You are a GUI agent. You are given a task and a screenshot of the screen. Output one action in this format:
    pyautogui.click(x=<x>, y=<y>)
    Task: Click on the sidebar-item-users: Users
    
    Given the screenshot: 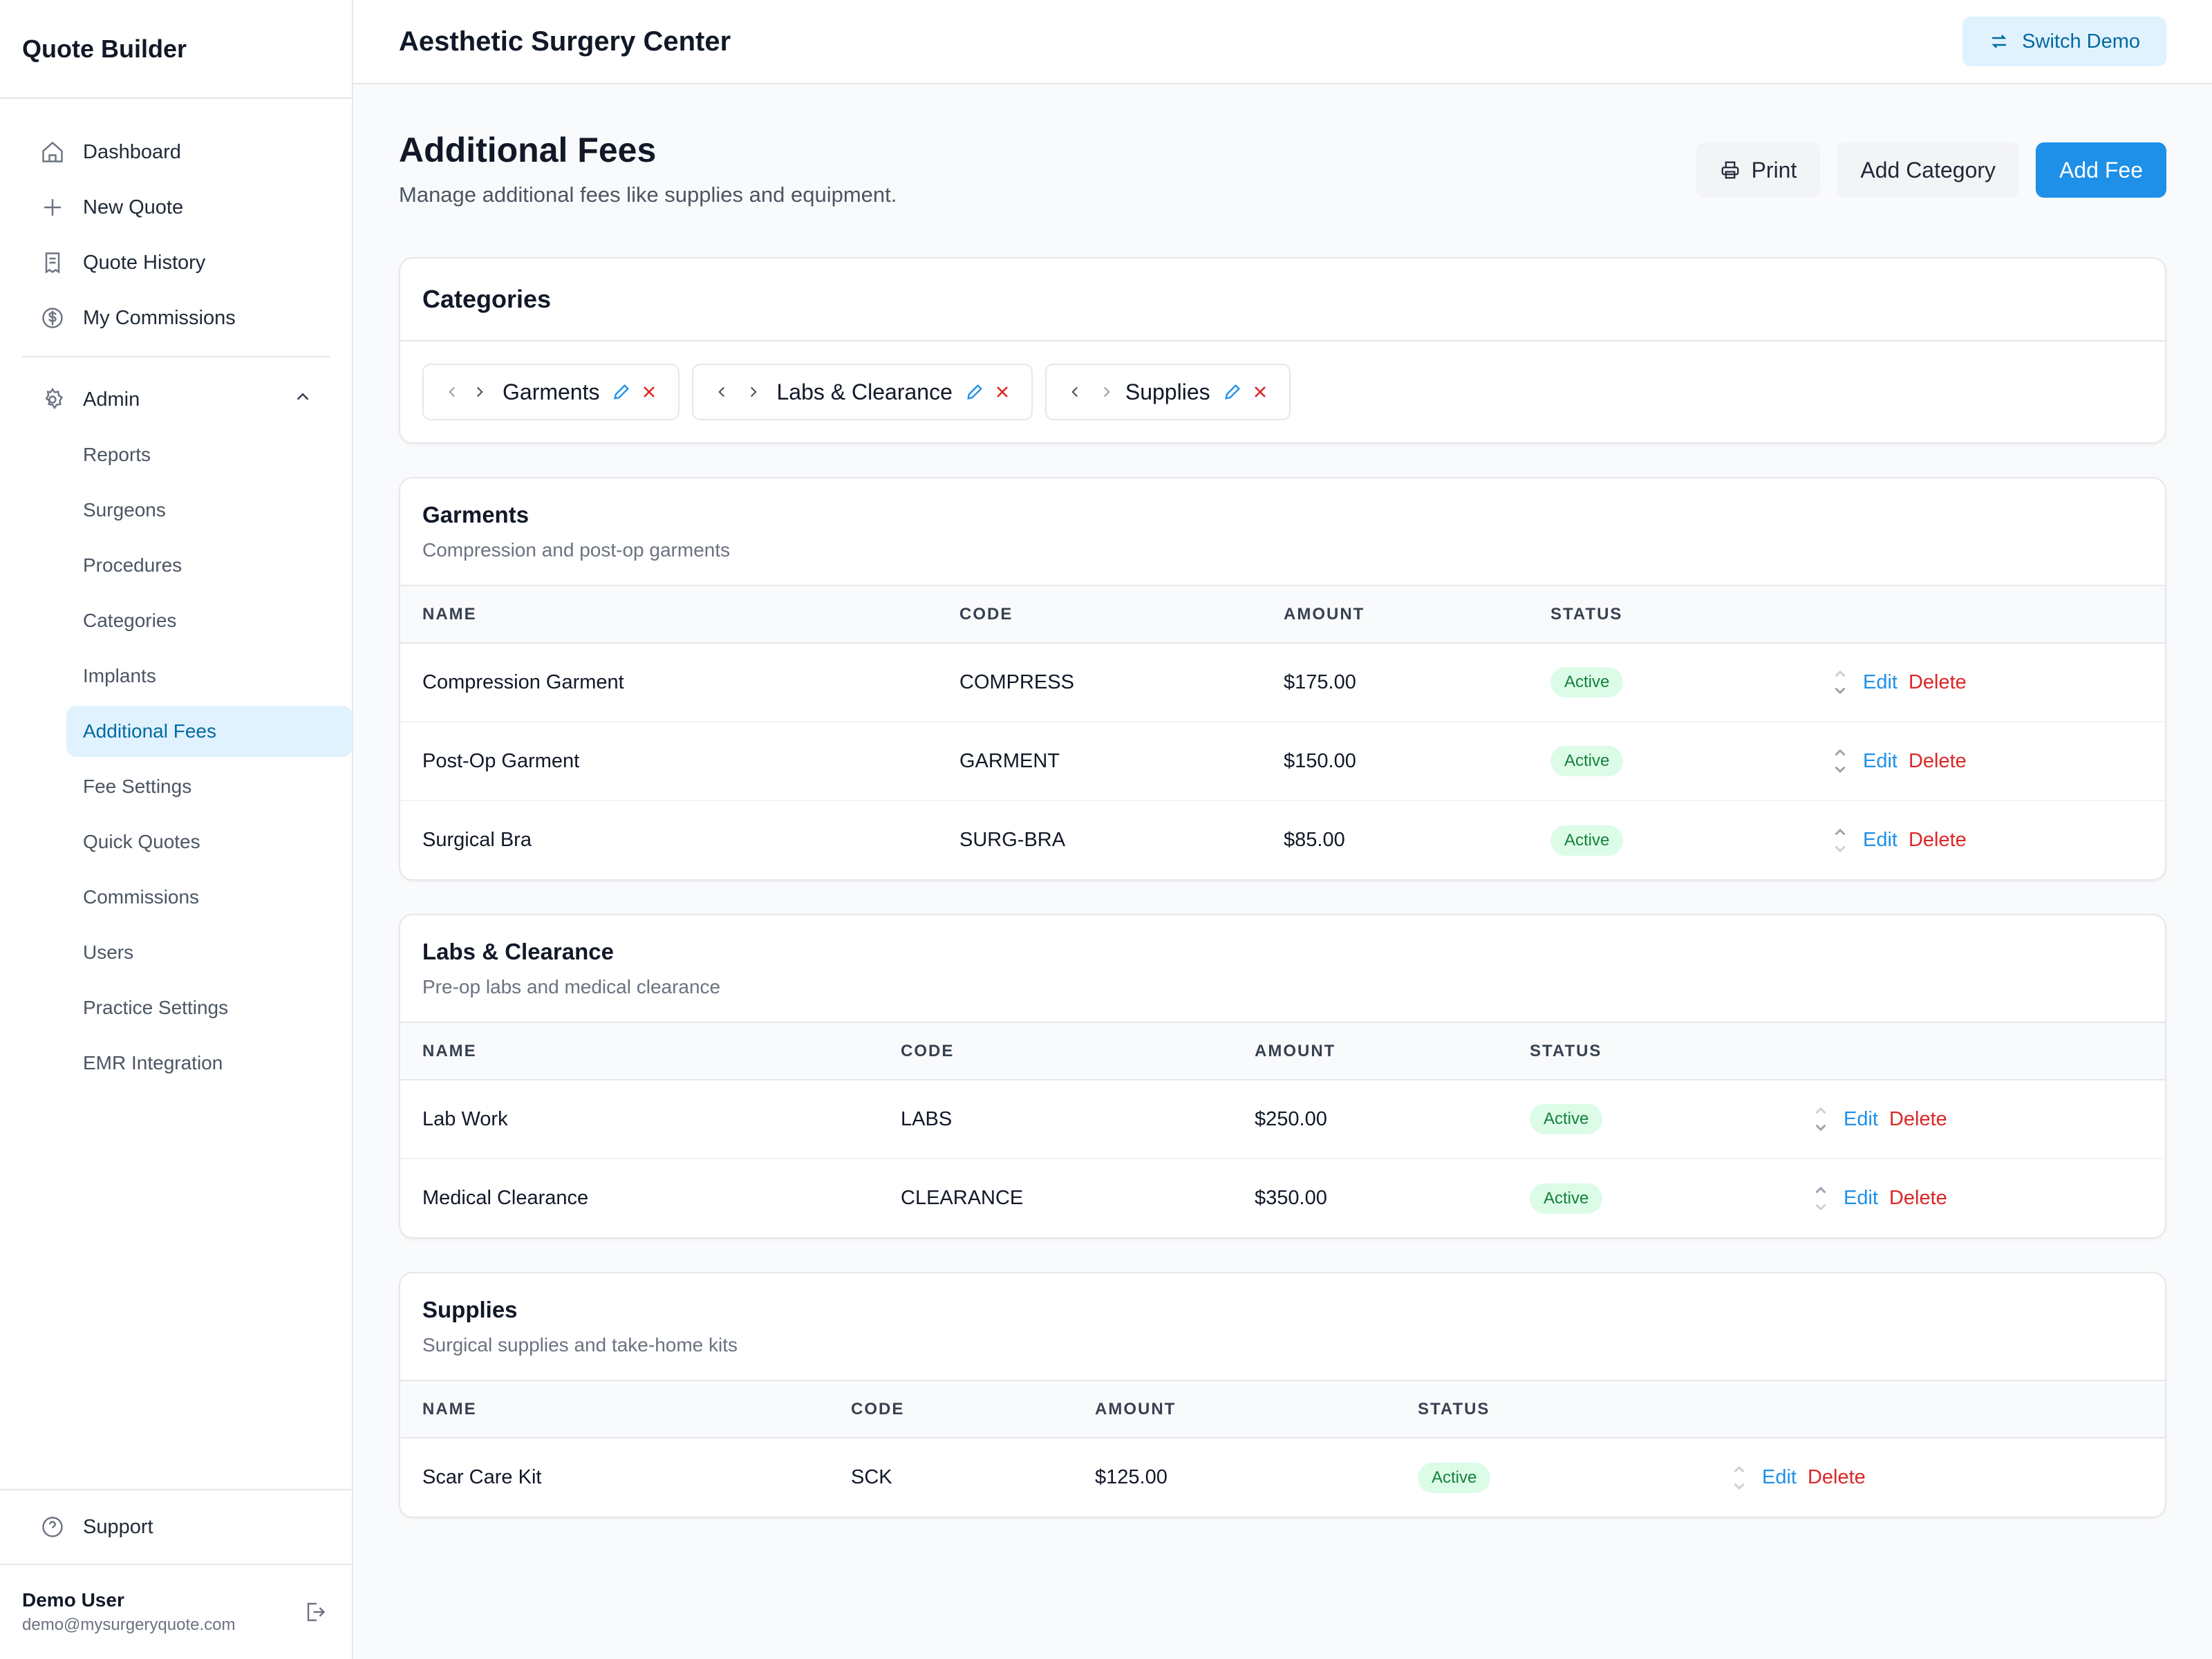 What is the action you would take?
    pyautogui.click(x=109, y=952)
    